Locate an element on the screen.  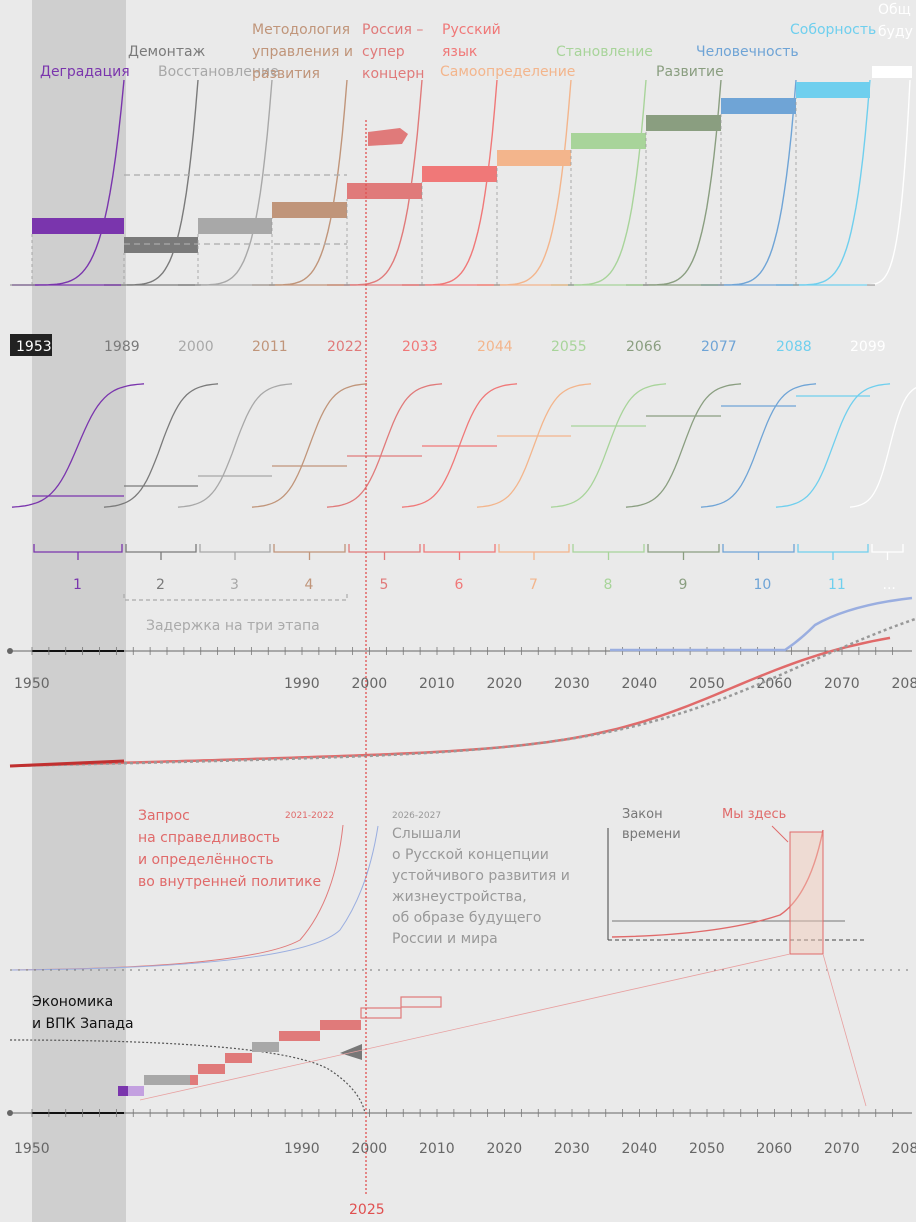
grey-dotted-curve is located at coordinates (462, 692).